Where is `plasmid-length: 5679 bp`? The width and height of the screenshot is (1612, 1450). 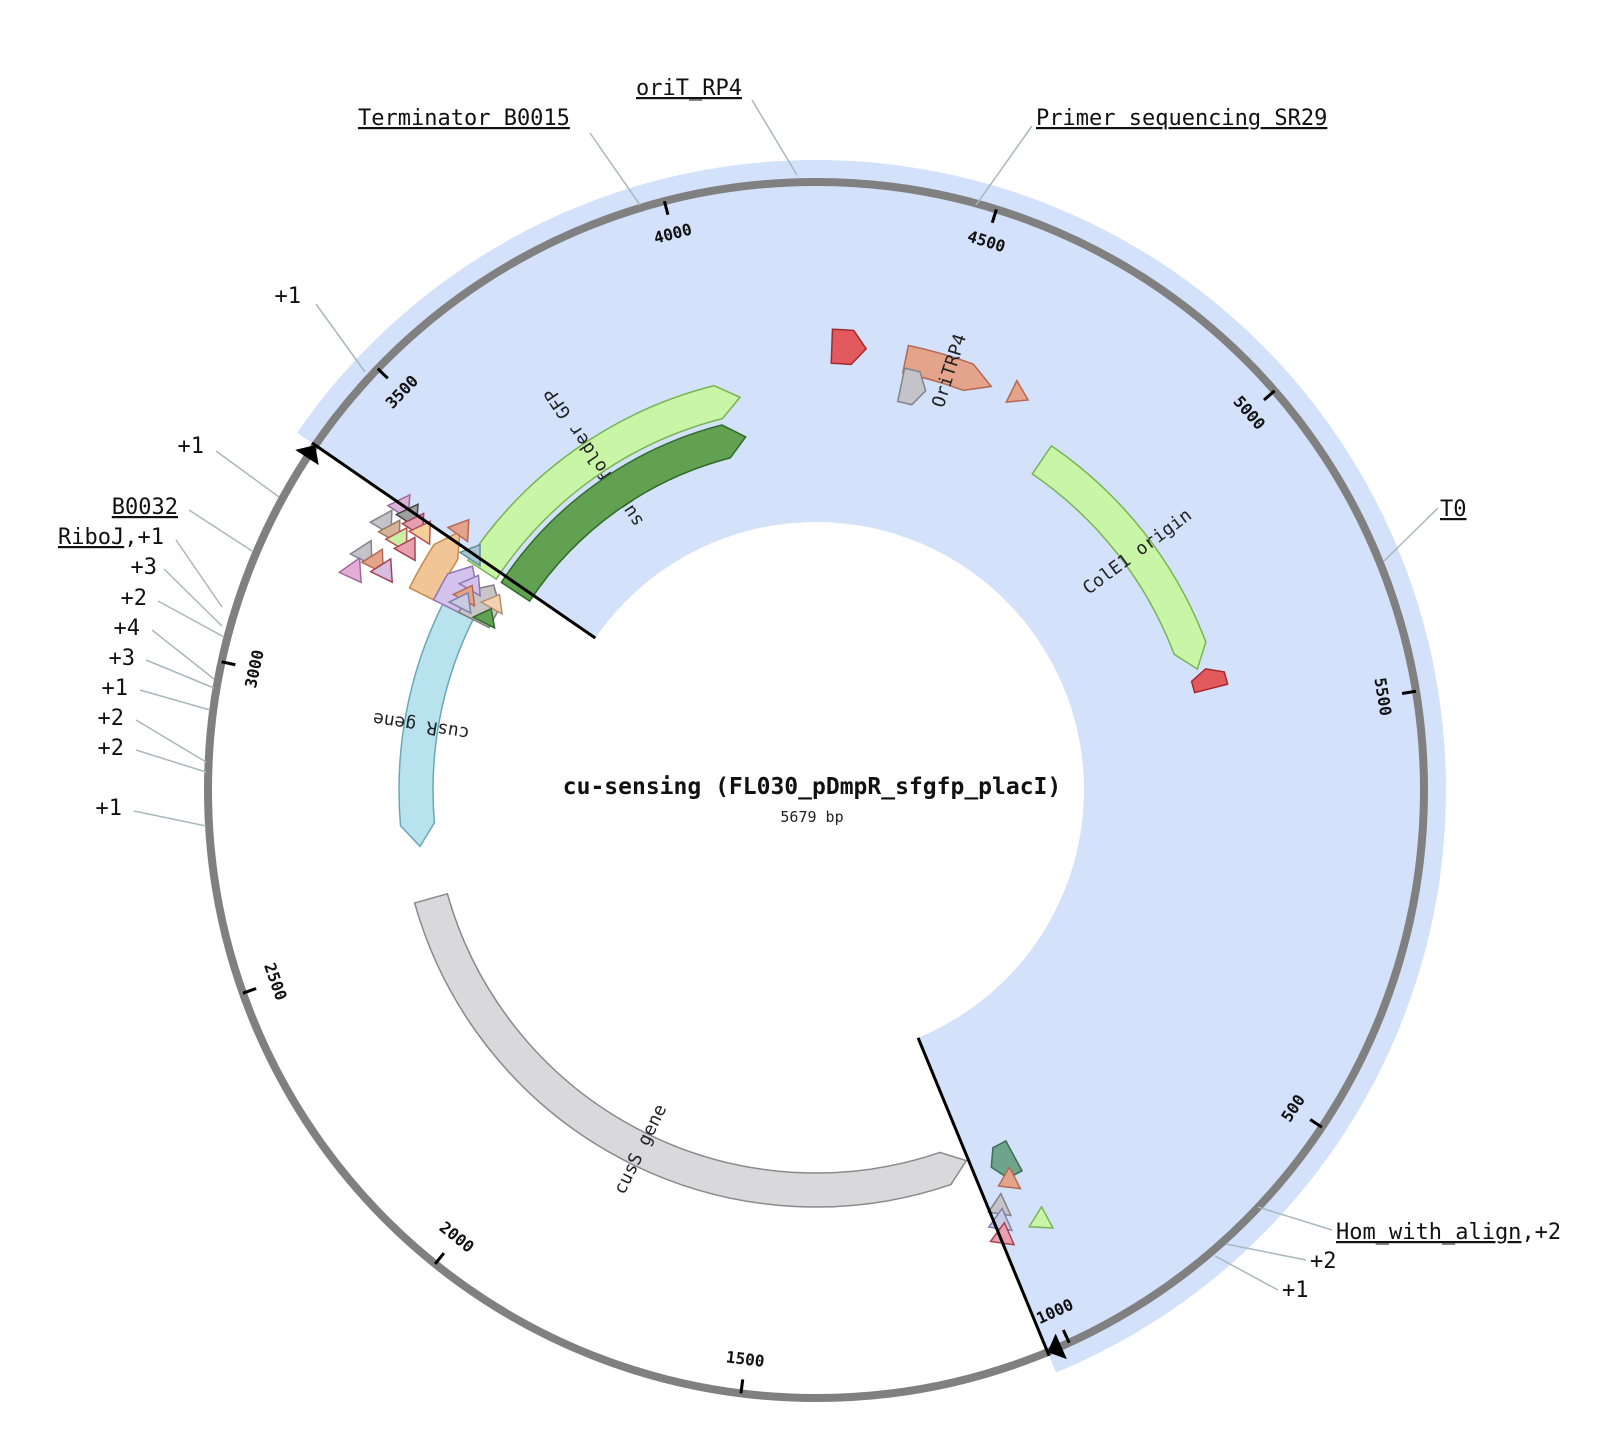
plasmid-length: 5679 bp is located at coordinates (811, 817).